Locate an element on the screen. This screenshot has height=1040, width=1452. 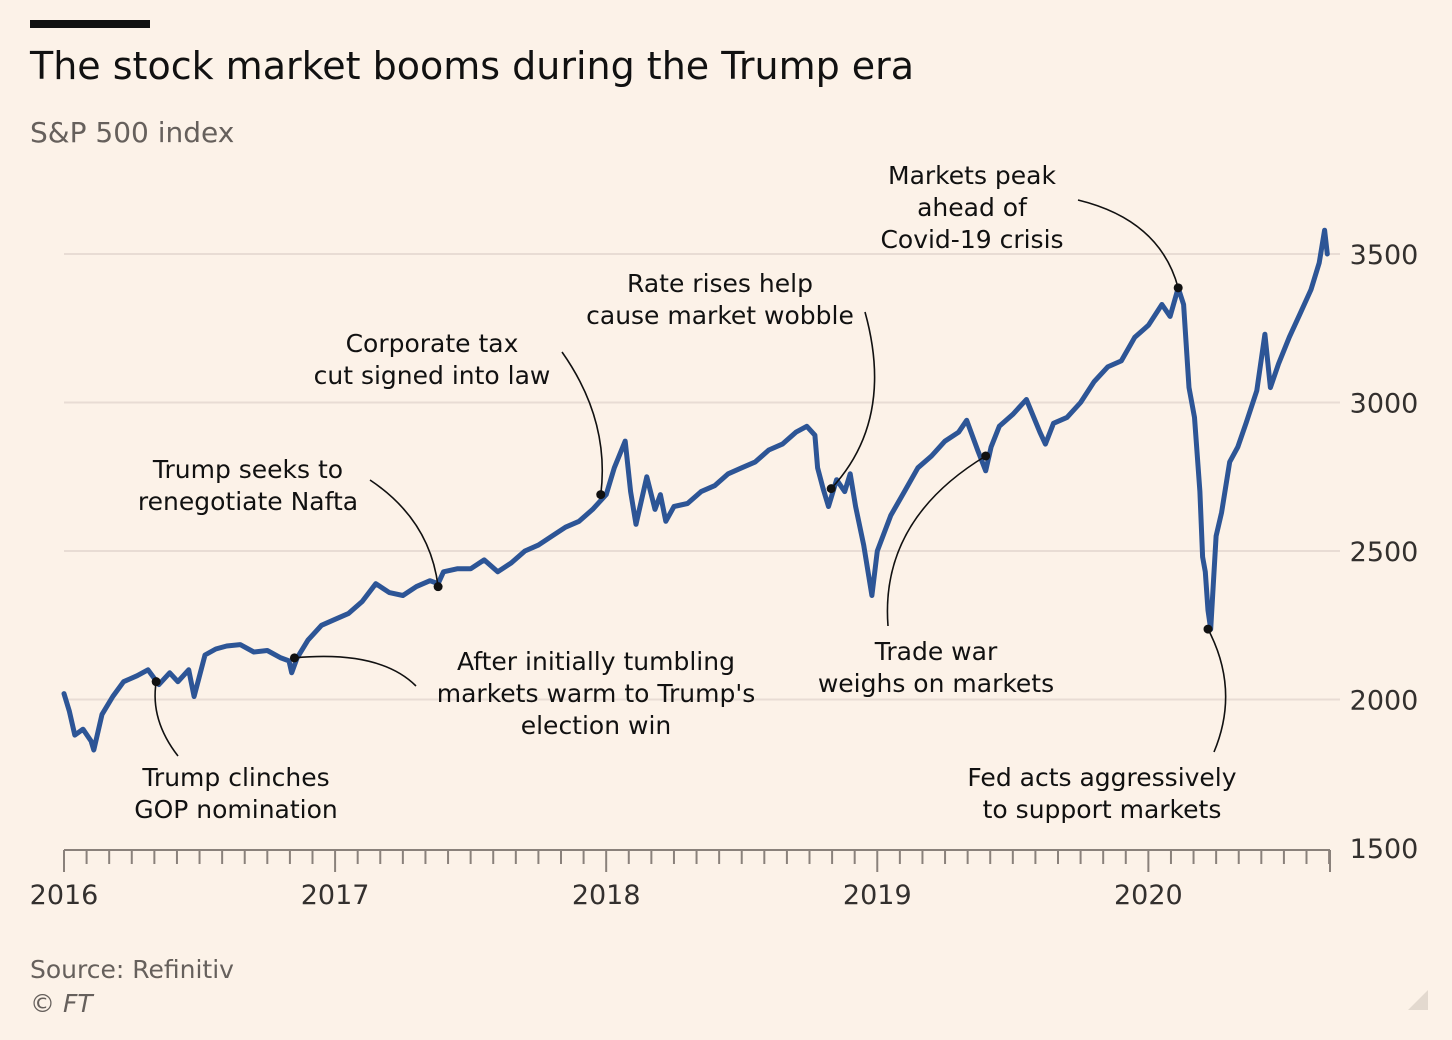
annotation-dot-taxcut is located at coordinates (601, 495).